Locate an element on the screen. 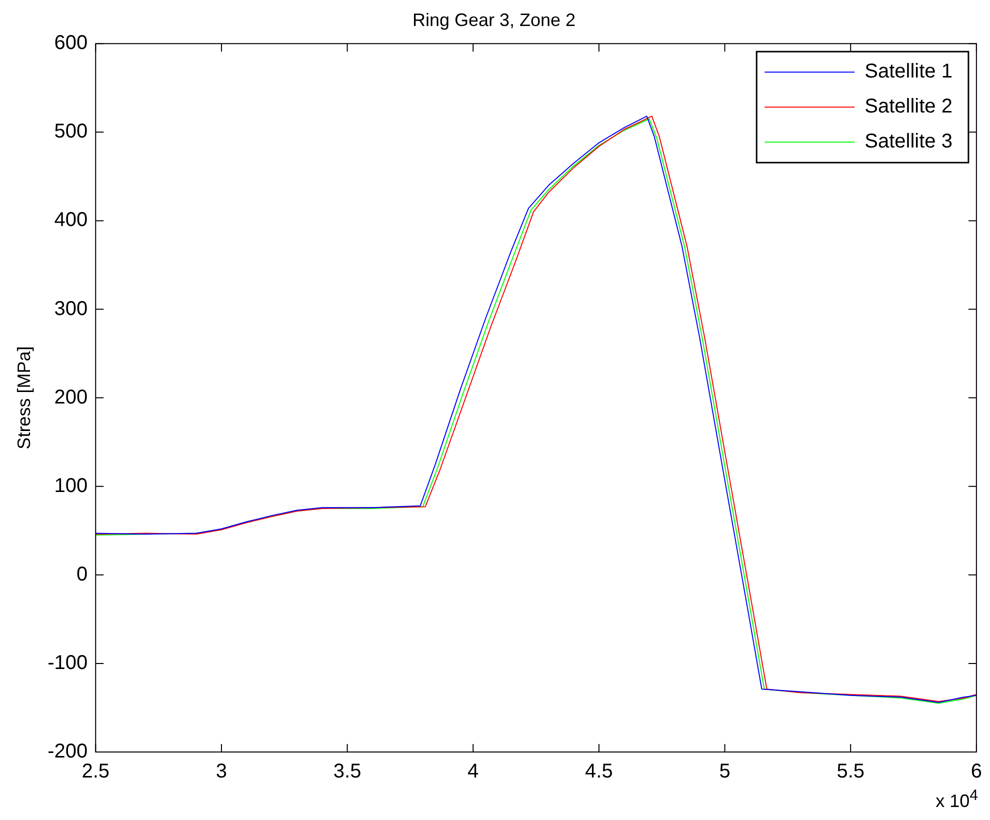  legend-label: Satellite 2 is located at coordinates (908, 107).